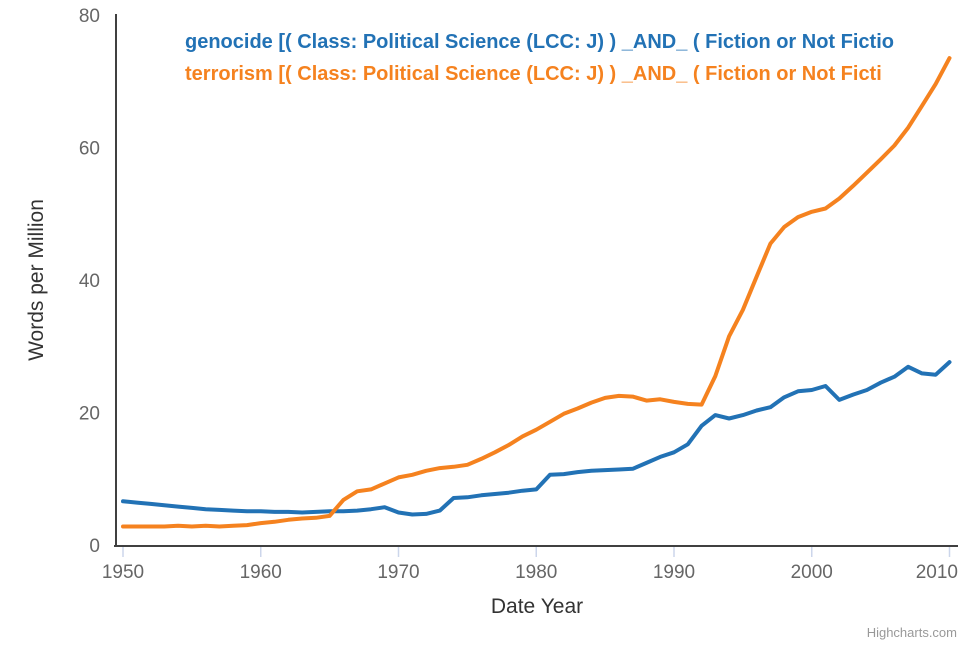 The image size is (975, 650). What do you see at coordinates (123, 572) in the screenshot?
I see `x-tick-label: 1950` at bounding box center [123, 572].